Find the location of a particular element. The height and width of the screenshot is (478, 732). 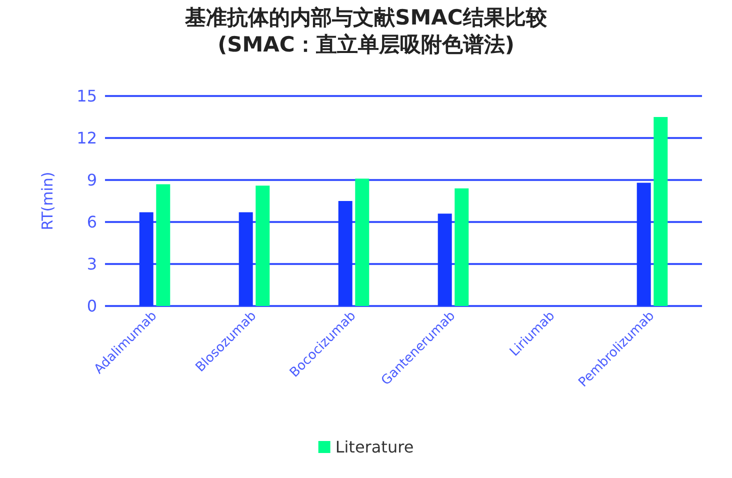

y-tick-label: 0 is located at coordinates (91, 306).